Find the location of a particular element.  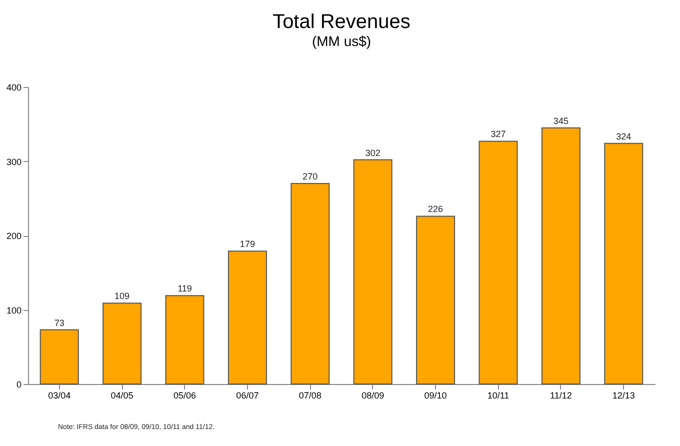

x-tick-label: 05/06 is located at coordinates (184, 395).